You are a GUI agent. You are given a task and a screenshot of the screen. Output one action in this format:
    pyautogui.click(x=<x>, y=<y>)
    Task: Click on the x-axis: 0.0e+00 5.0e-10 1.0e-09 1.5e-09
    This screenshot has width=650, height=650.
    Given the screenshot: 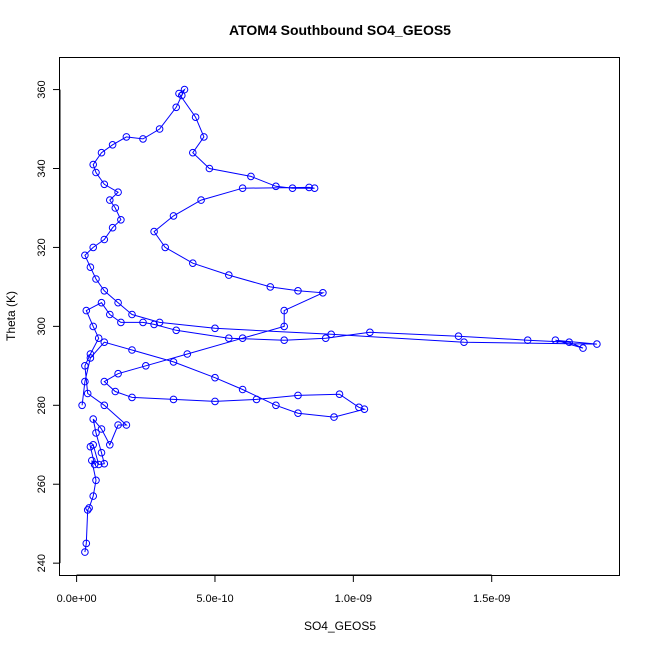 What is the action you would take?
    pyautogui.click(x=283, y=589)
    